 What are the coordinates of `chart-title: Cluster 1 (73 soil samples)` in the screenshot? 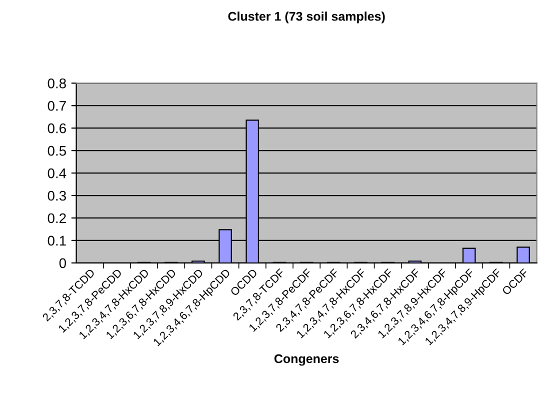 It's located at (306, 18).